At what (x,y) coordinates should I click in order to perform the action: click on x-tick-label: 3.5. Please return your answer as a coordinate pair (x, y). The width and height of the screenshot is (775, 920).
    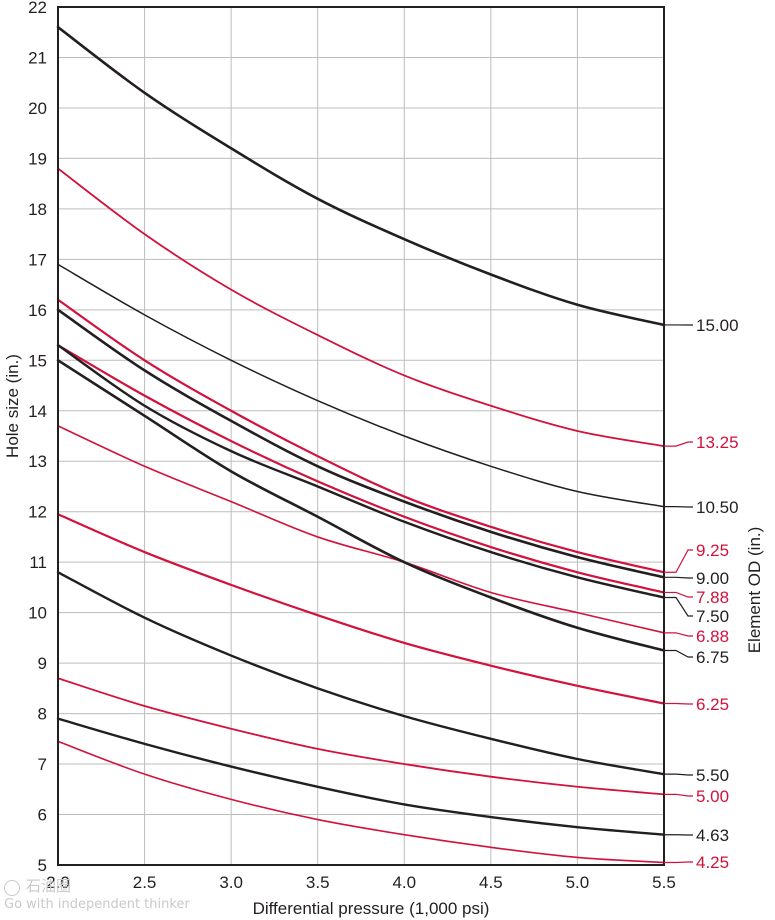
    Looking at the image, I should click on (318, 882).